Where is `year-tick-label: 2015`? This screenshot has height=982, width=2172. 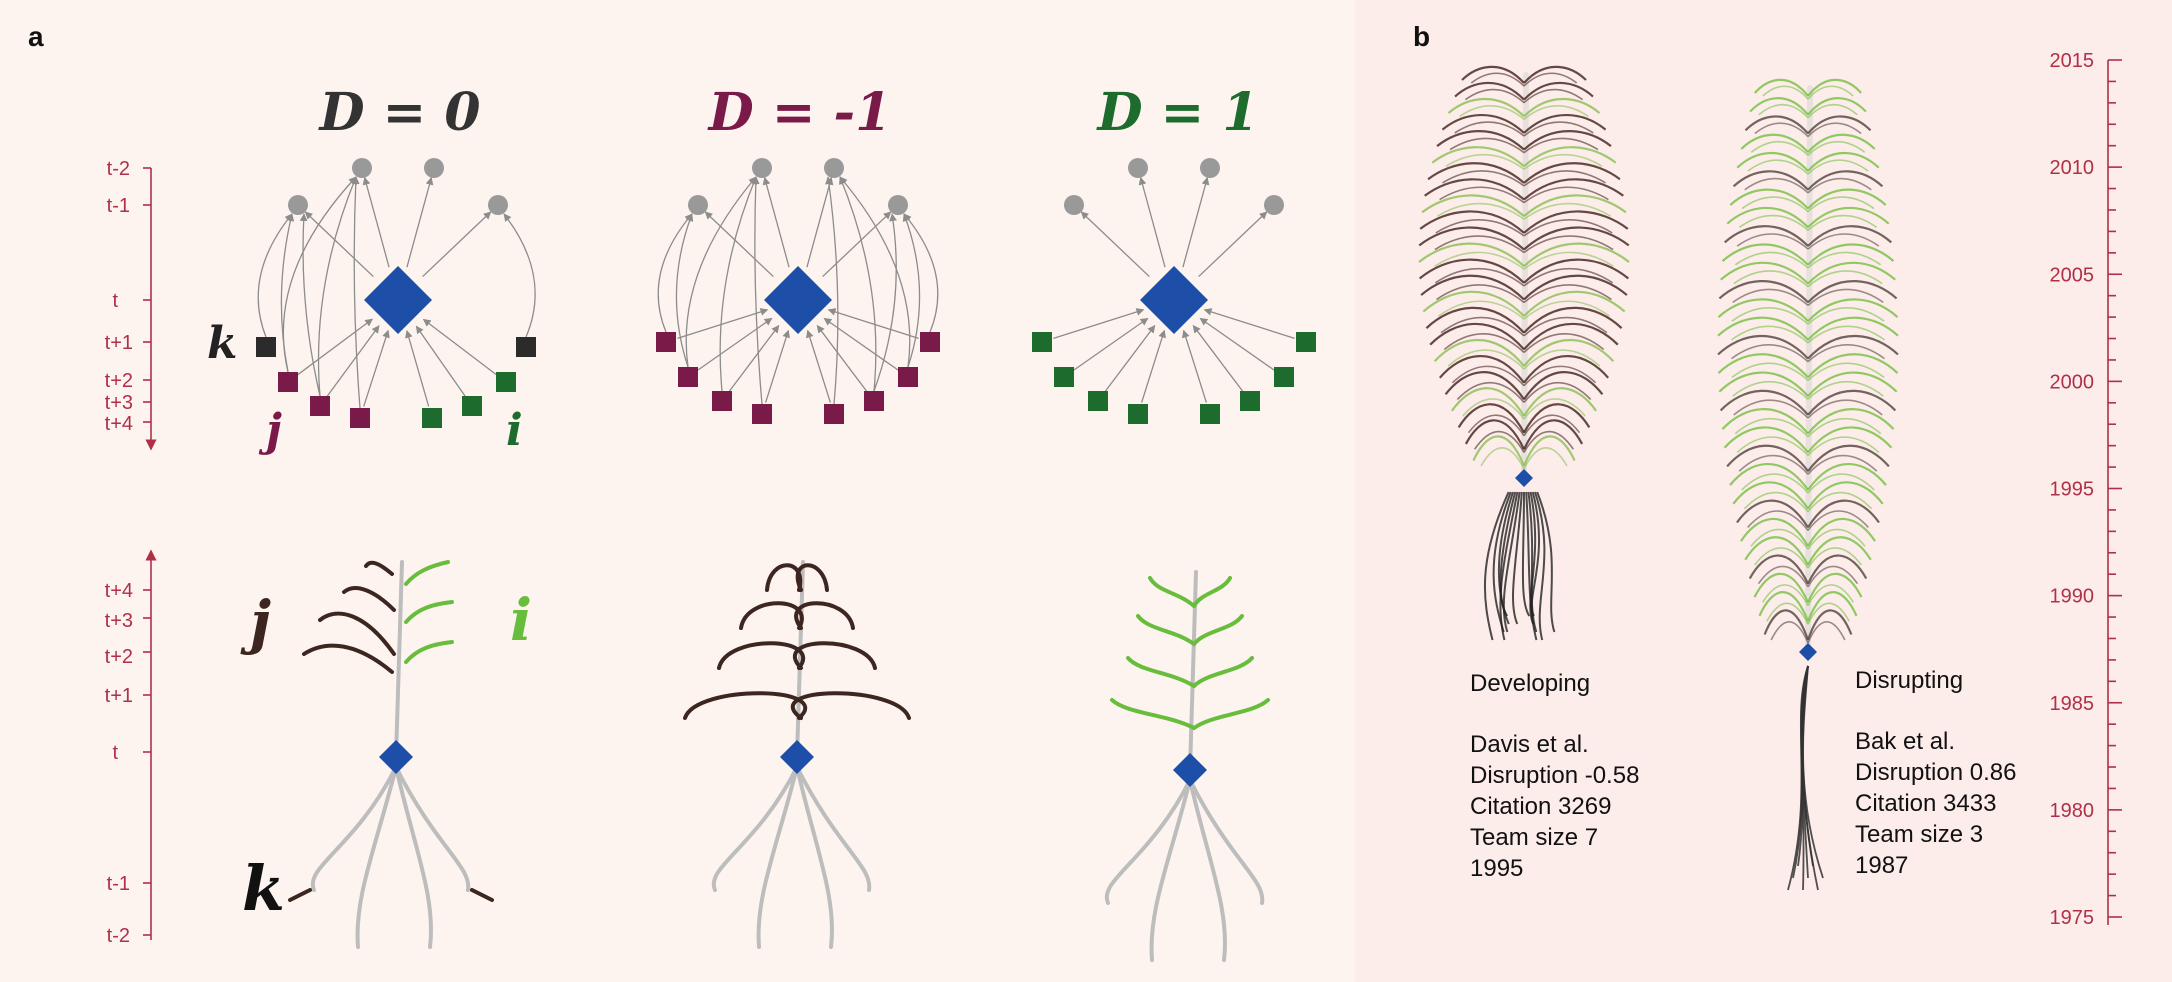
year-tick-label: 2015 is located at coordinates (2072, 61).